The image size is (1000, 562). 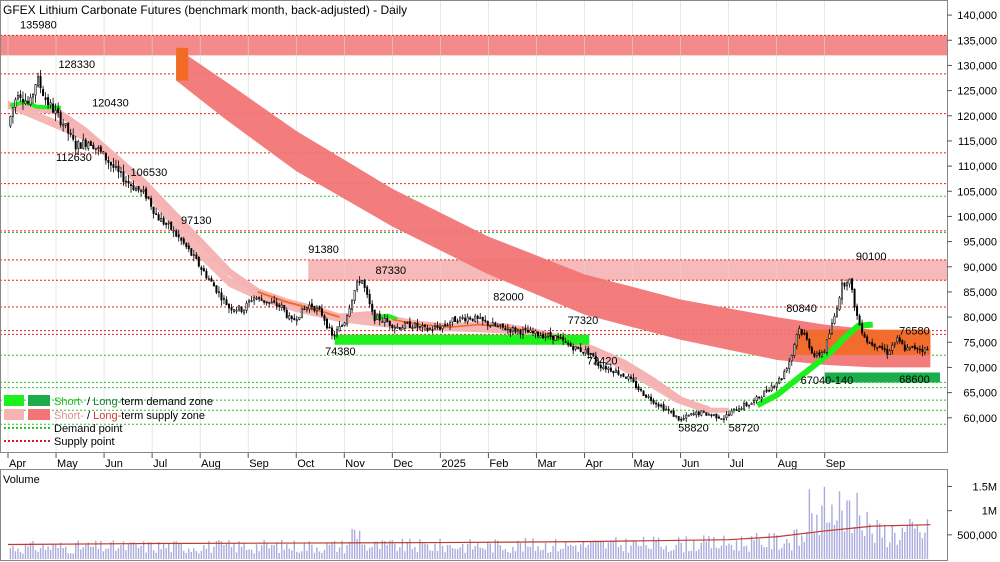 I want to click on price-tick-label: 140,000, so click(x=977, y=16).